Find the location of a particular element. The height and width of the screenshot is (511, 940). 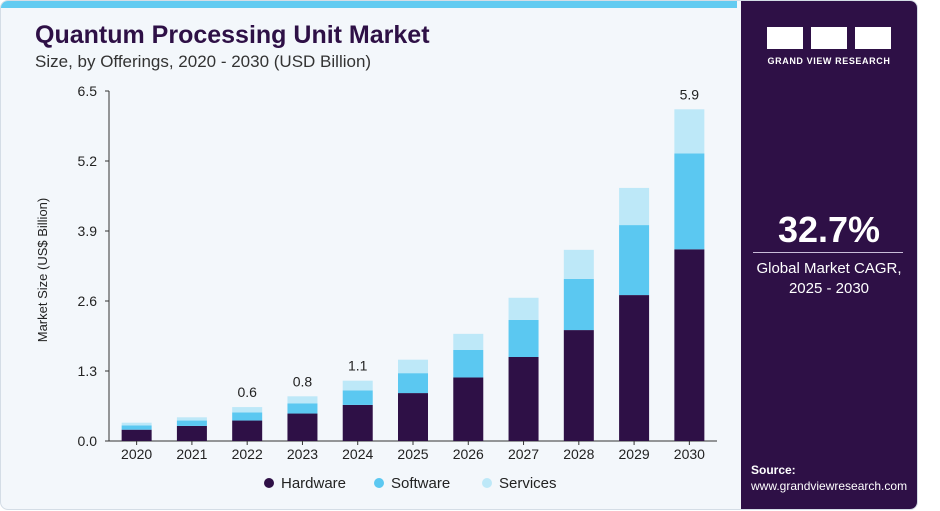

y-tick-label: 3.9 is located at coordinates (88, 231).